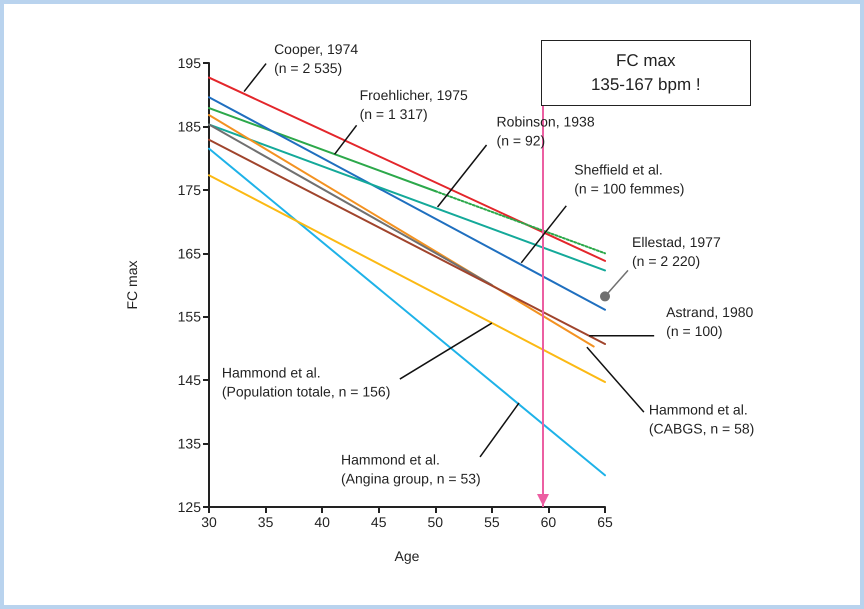  What do you see at coordinates (378, 522) in the screenshot?
I see `x-tick-label: 45` at bounding box center [378, 522].